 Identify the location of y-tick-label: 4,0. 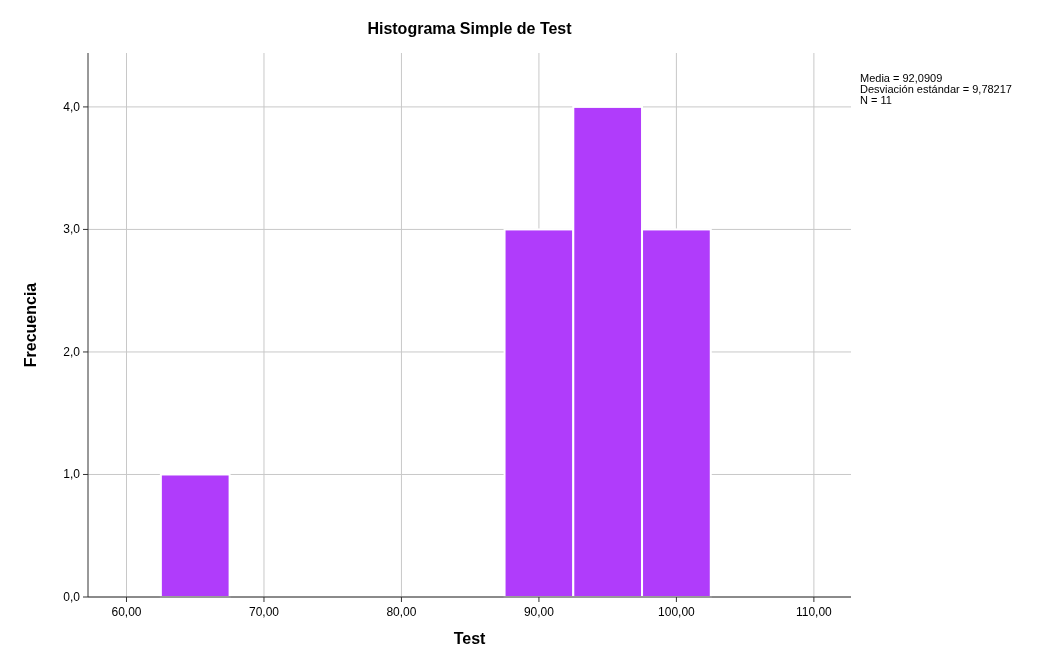
(72, 106).